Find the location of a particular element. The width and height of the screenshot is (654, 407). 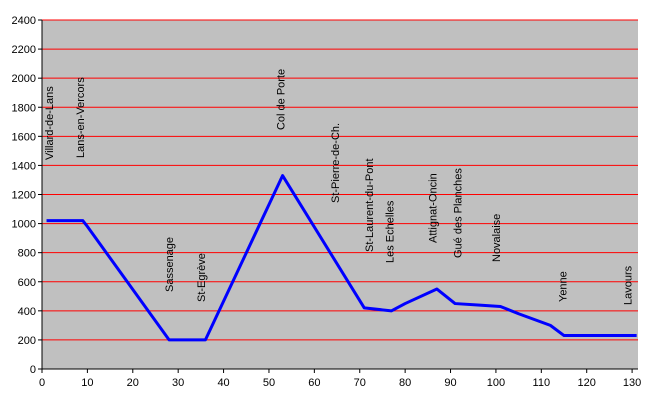

x-tick-label: 50 is located at coordinates (269, 383).